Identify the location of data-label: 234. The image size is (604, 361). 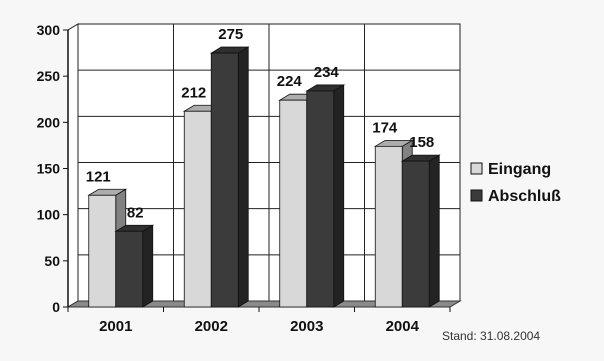
(327, 72).